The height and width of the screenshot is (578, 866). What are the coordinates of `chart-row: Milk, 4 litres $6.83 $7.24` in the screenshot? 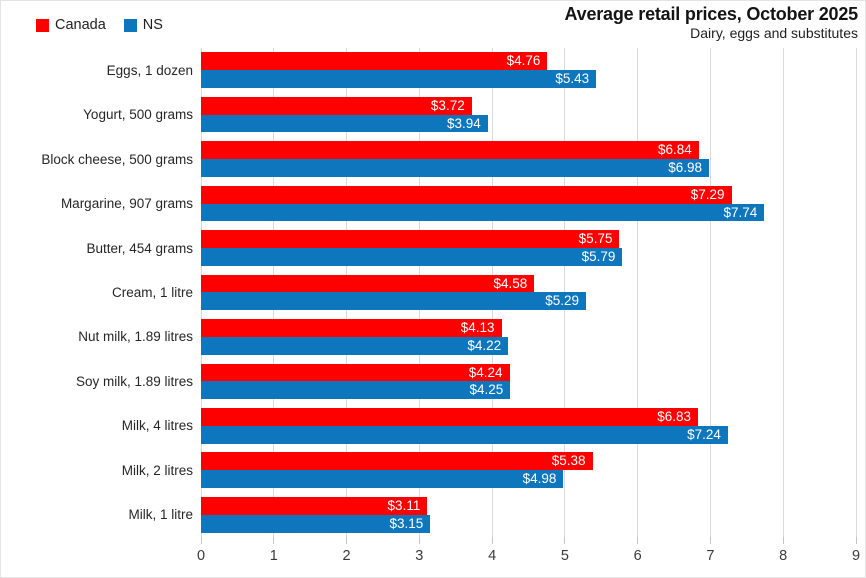 It's located at (489, 426).